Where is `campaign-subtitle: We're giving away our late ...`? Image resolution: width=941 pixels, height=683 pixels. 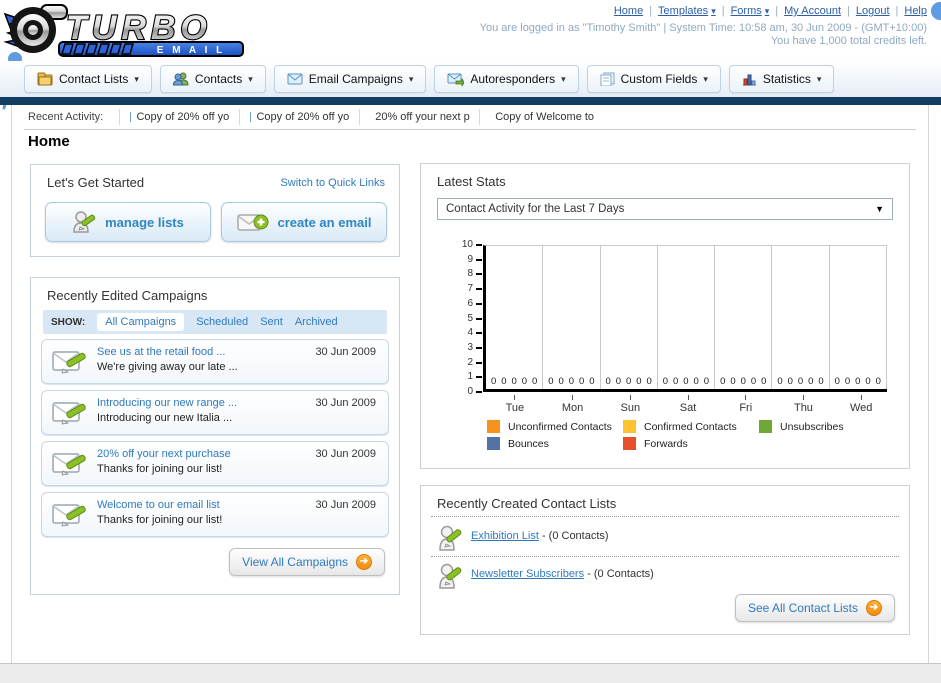 campaign-subtitle: We're giving away our late ... is located at coordinates (167, 367).